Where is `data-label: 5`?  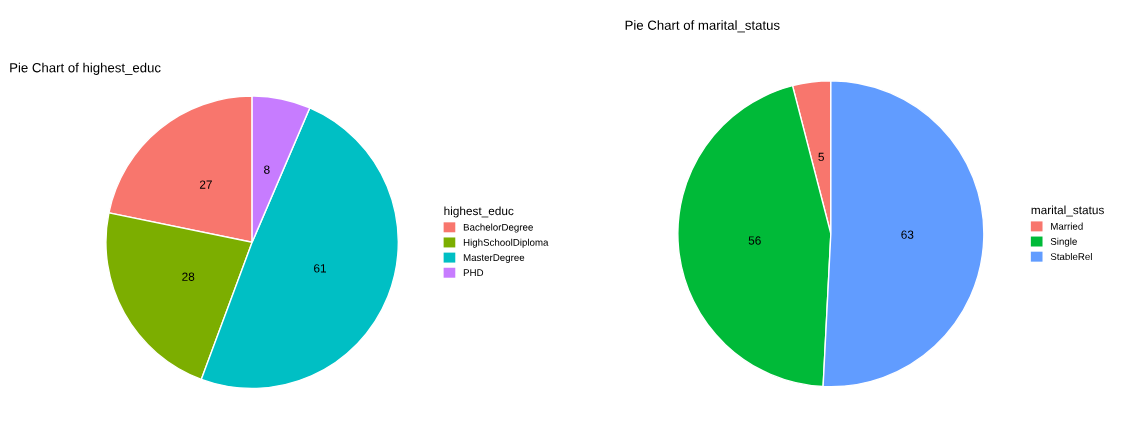
data-label: 5 is located at coordinates (821, 157).